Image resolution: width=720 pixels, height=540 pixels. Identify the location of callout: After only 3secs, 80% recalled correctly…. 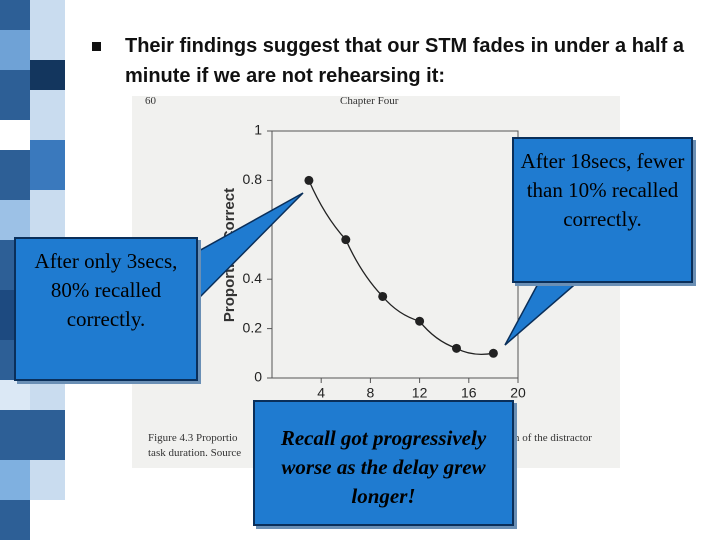
(106, 309).